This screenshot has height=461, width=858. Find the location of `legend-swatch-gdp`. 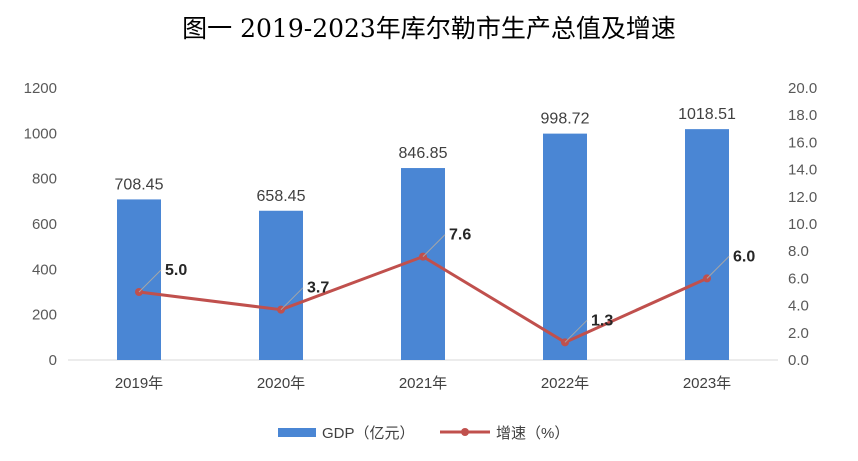

legend-swatch-gdp is located at coordinates (297, 432).